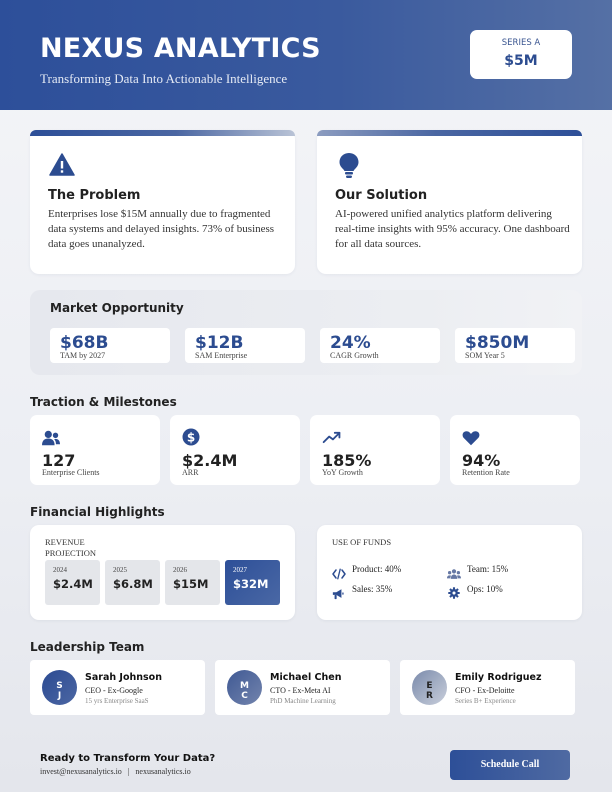 Image resolution: width=612 pixels, height=792 pixels. Describe the element at coordinates (349, 165) in the screenshot. I see `lightbulb-icon` at that location.